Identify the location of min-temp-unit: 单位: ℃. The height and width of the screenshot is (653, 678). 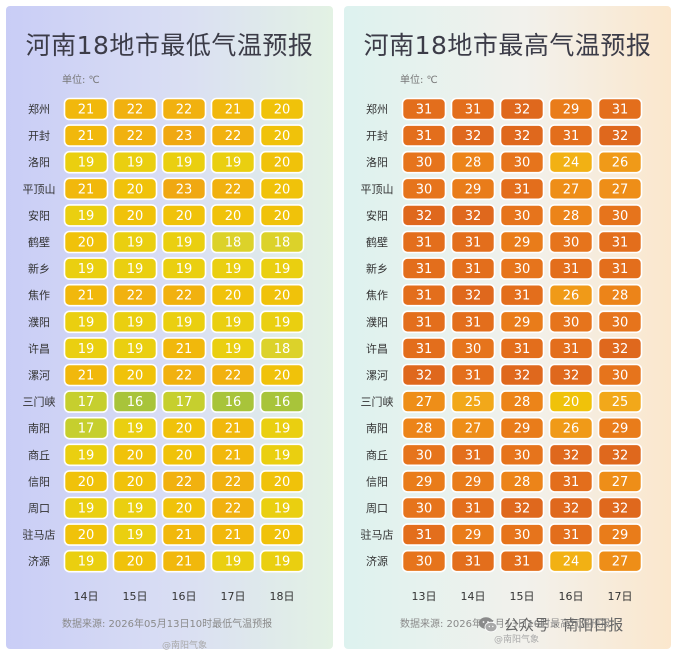
(81, 80).